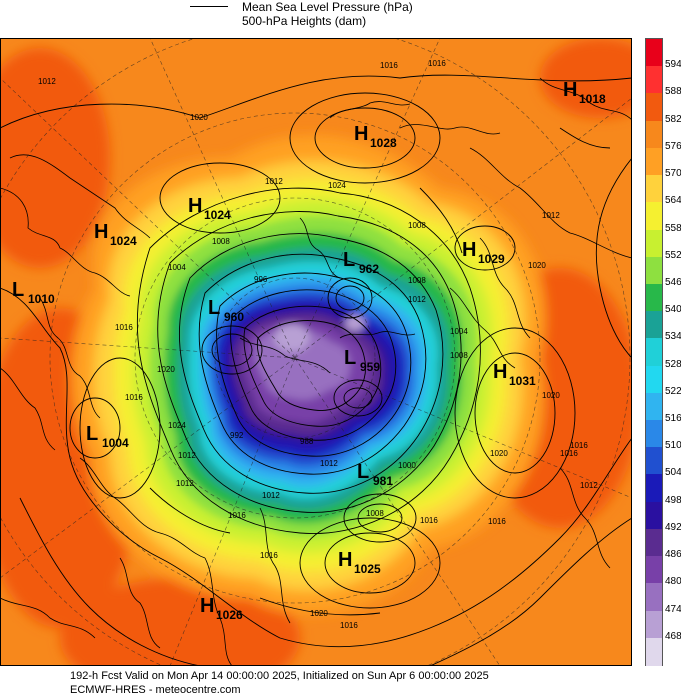 This screenshot has height=700, width=681. Describe the element at coordinates (304, 21) in the screenshot. I see `legend-heights-label: 500-hPa Heights (dam)` at that location.